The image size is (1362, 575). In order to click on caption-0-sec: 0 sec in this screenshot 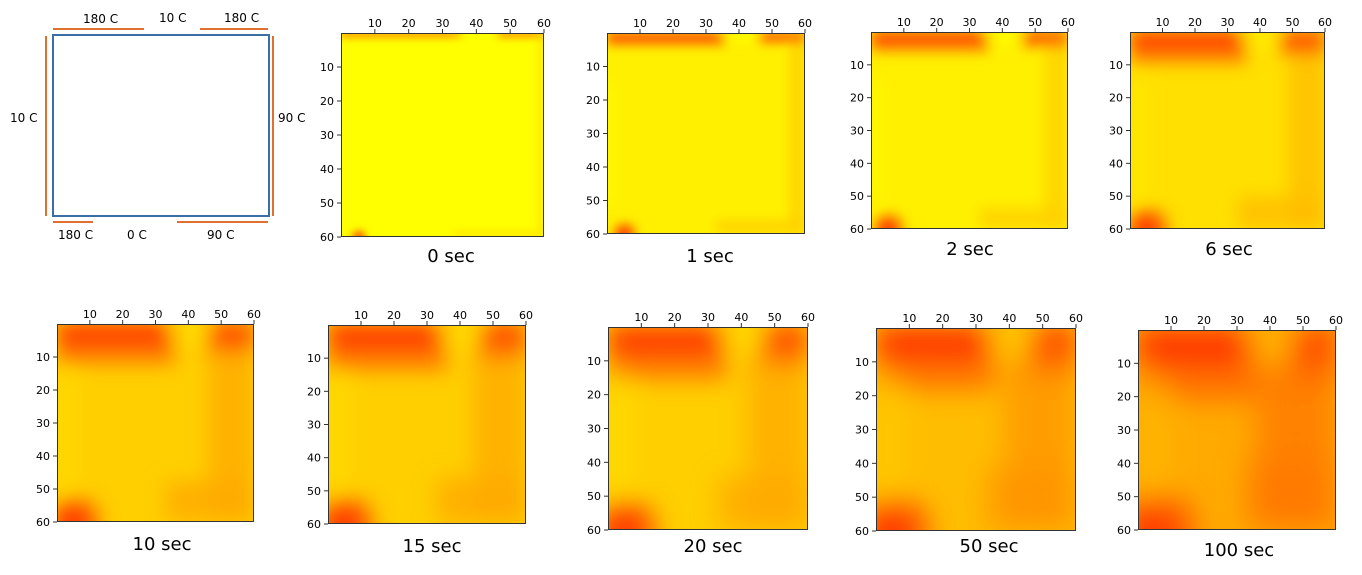, I will do `click(451, 256)`.